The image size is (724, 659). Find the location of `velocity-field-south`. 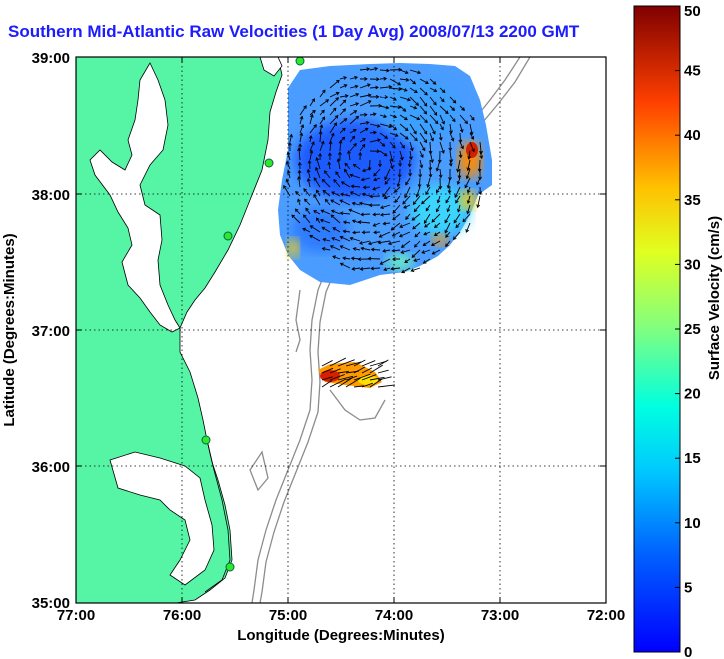

velocity-field-south is located at coordinates (350, 375).